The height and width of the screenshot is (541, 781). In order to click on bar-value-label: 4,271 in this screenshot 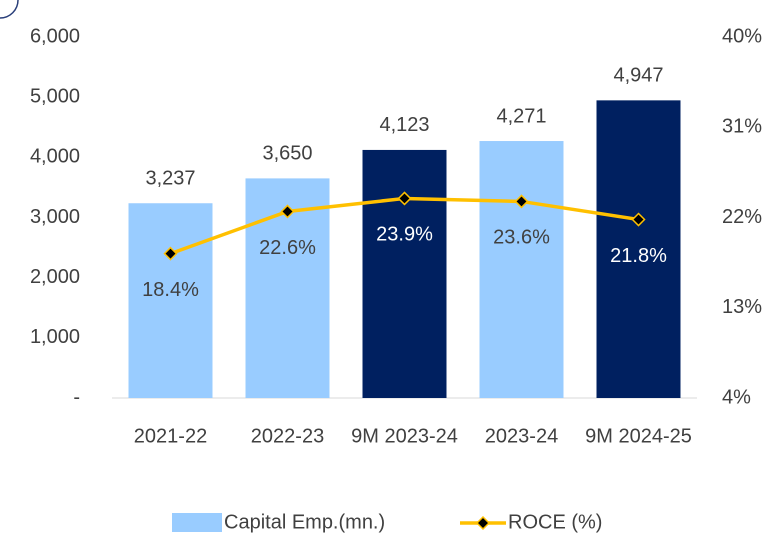, I will do `click(521, 116)`.